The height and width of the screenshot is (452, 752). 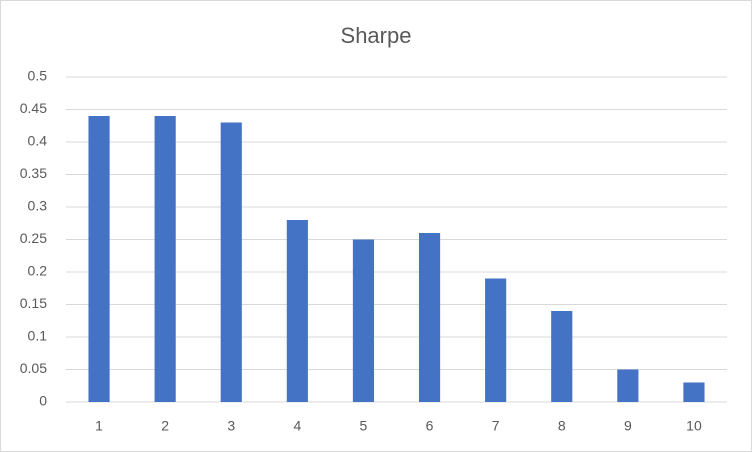 I want to click on y-tick-label: 0.25, so click(x=33, y=238).